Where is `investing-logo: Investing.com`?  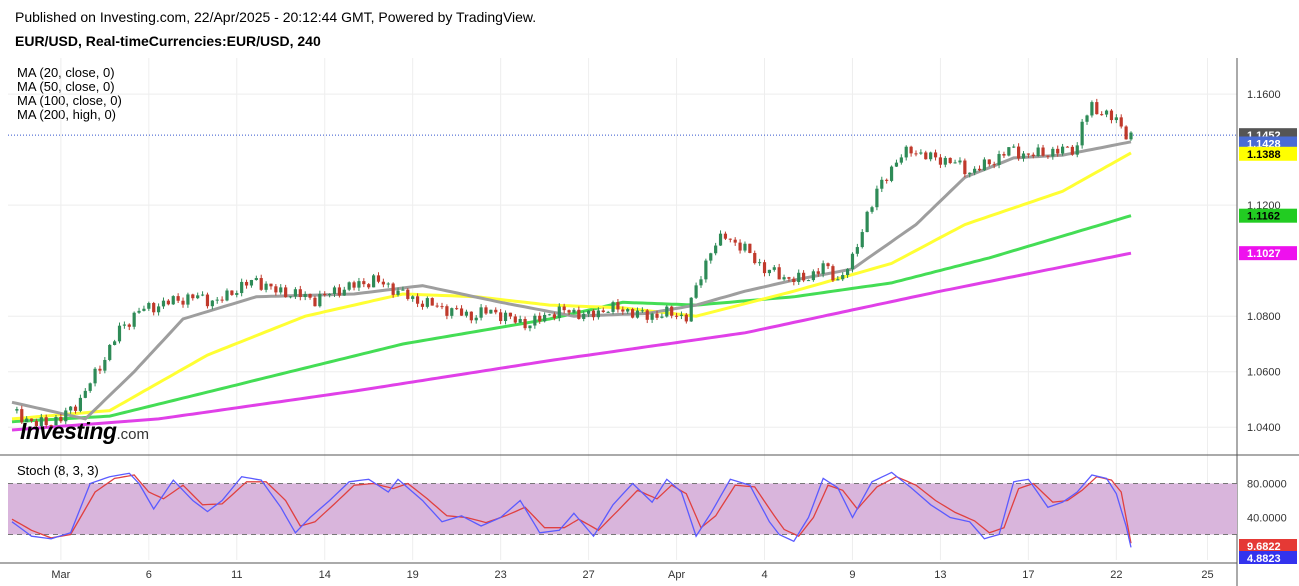
investing-logo: Investing.com is located at coordinates (84, 431).